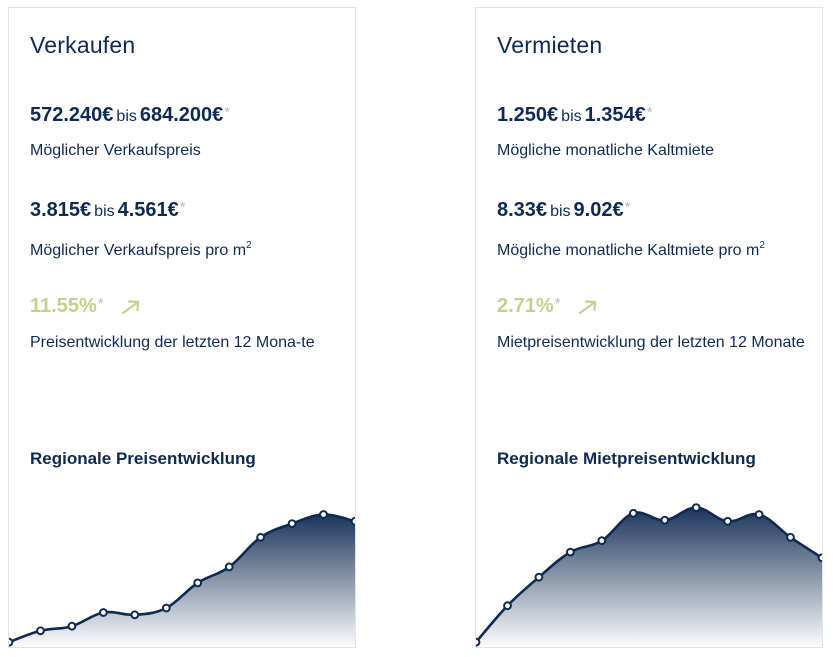  I want to click on trend-value: 2.71%, so click(525, 306).